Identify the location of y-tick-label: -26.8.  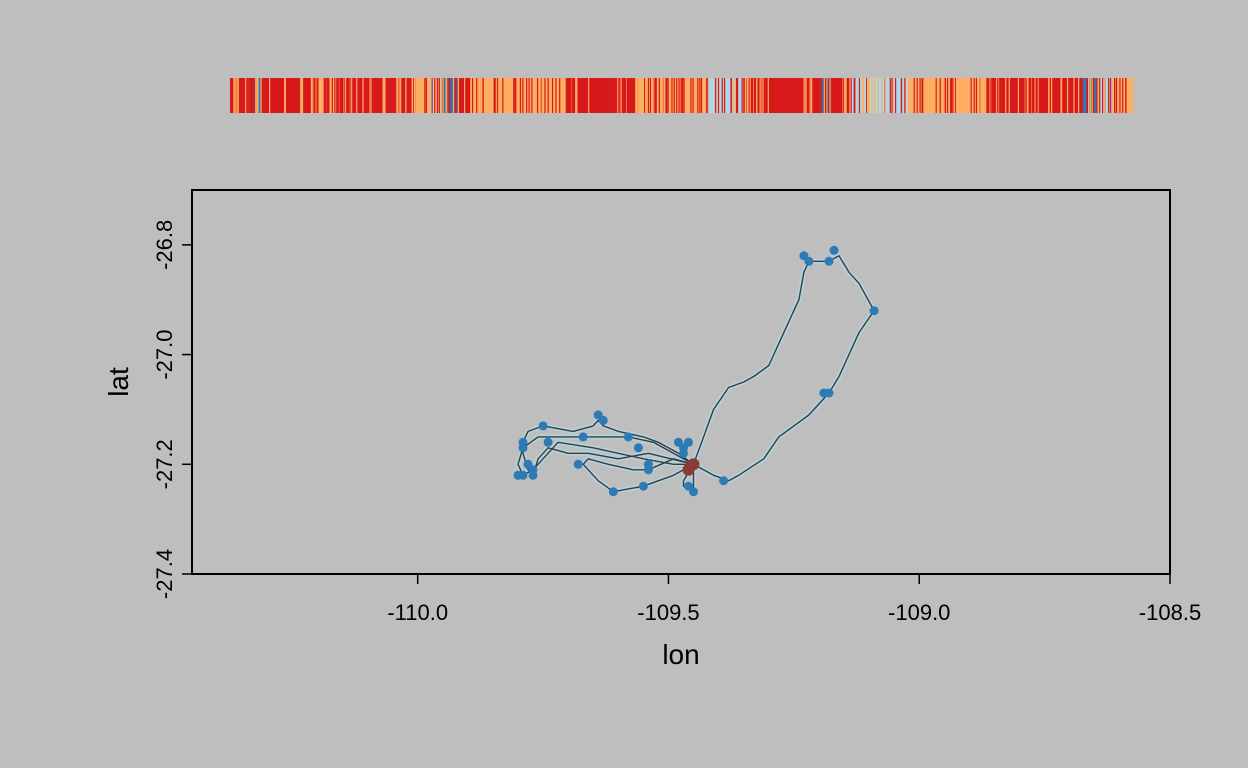
(164, 245).